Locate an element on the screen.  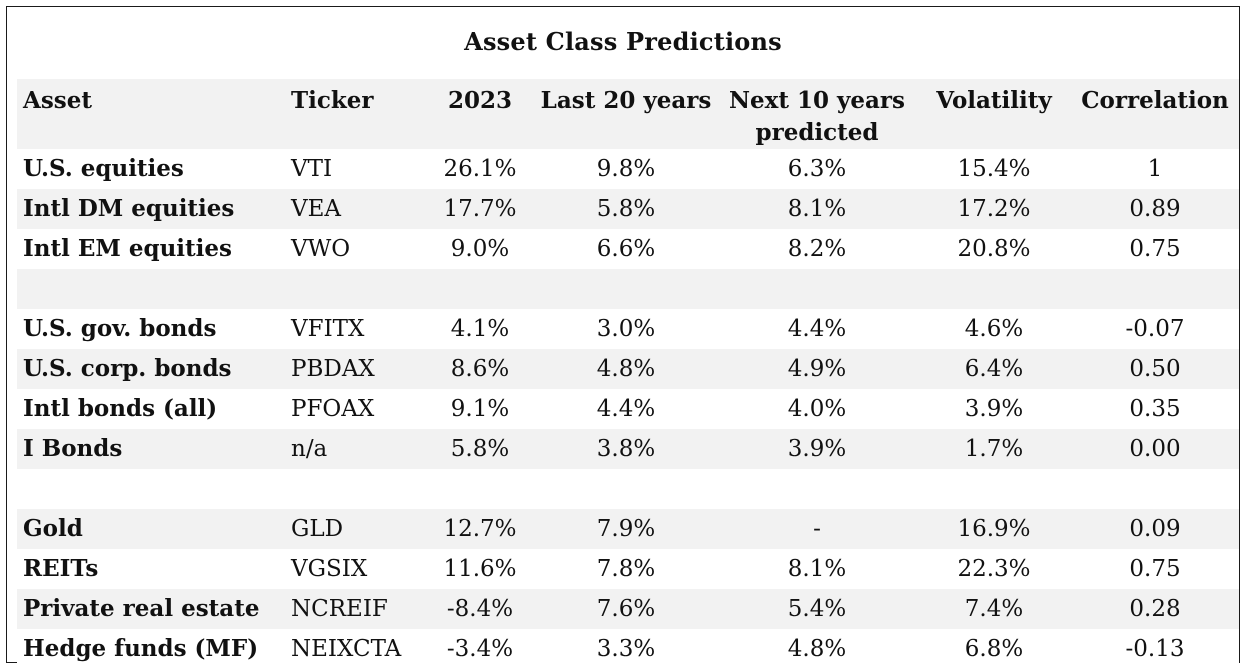
ticker-cell: PBDAX is located at coordinates (333, 369).